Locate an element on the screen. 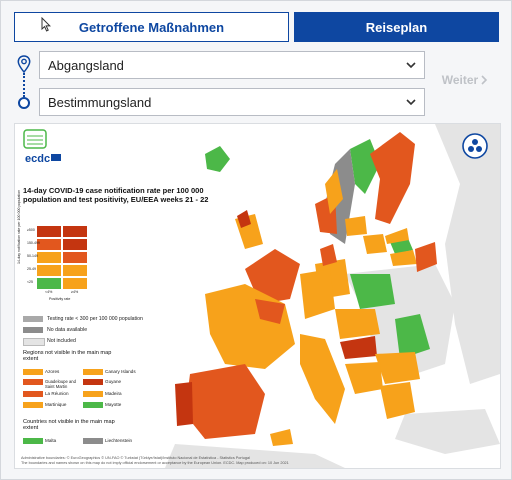  next-label: Weiter is located at coordinates (460, 80).